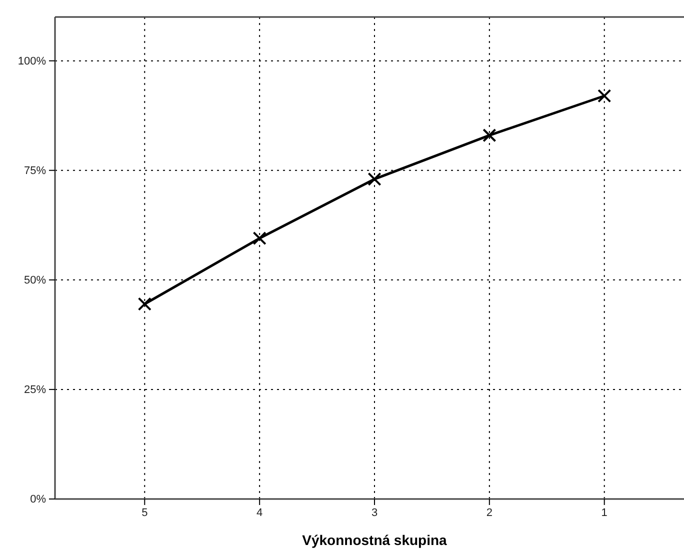  What do you see at coordinates (604, 512) in the screenshot?
I see `x-tick-label: 1` at bounding box center [604, 512].